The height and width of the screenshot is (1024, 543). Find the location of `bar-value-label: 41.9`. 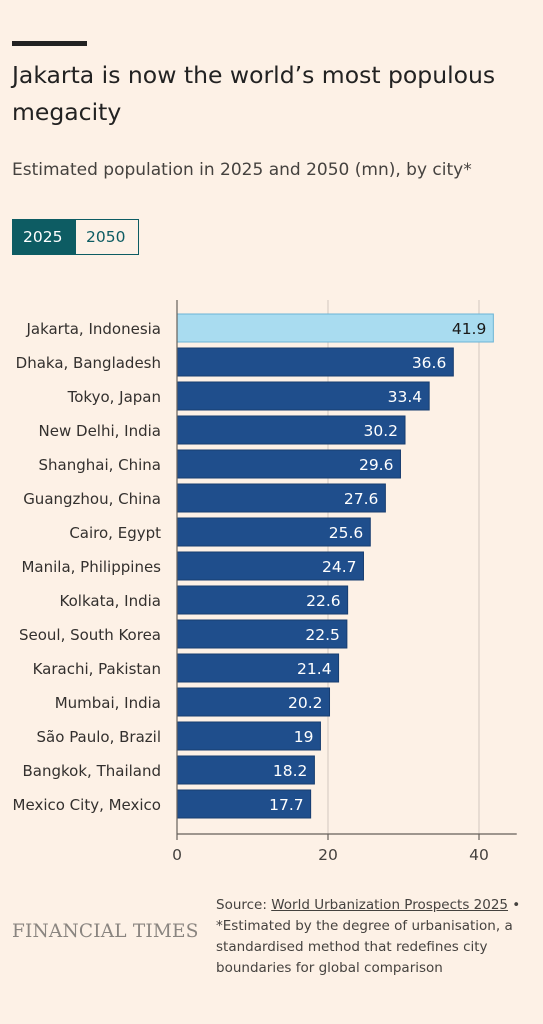

bar-value-label: 41.9 is located at coordinates (469, 329).